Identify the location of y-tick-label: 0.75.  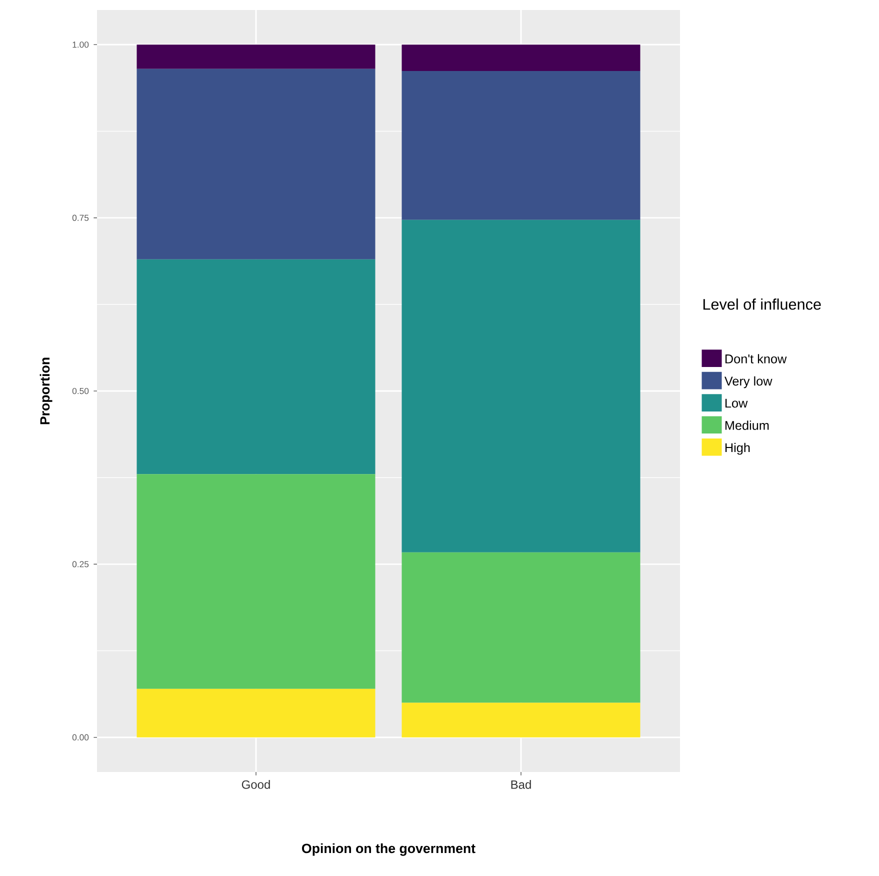
(80, 217).